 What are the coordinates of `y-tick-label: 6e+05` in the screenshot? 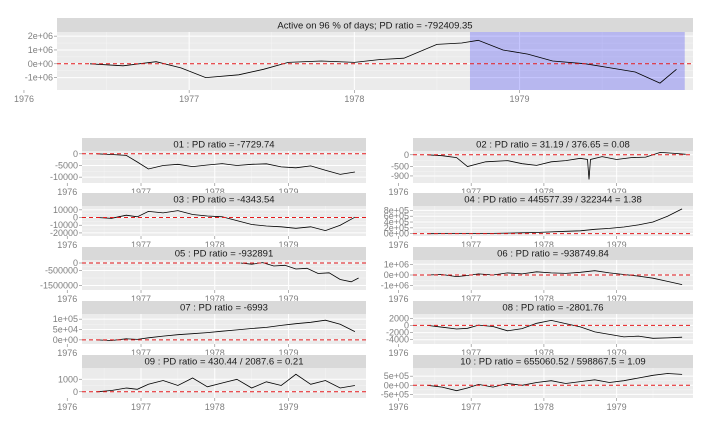 It's located at (396, 216).